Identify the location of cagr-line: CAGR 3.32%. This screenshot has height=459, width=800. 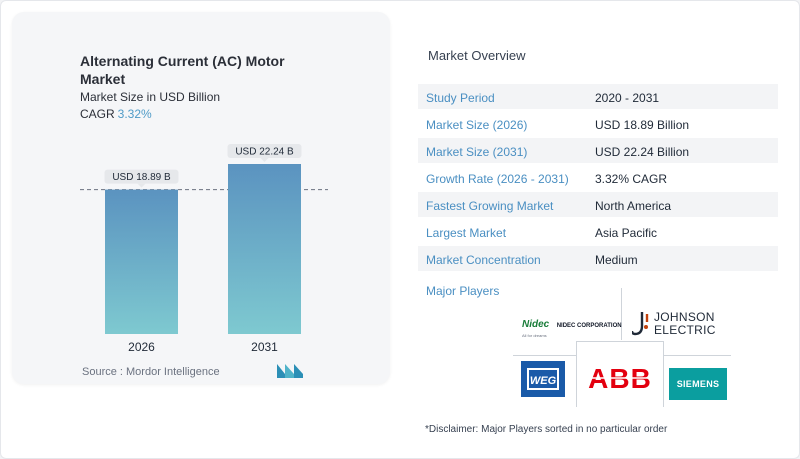
(116, 114).